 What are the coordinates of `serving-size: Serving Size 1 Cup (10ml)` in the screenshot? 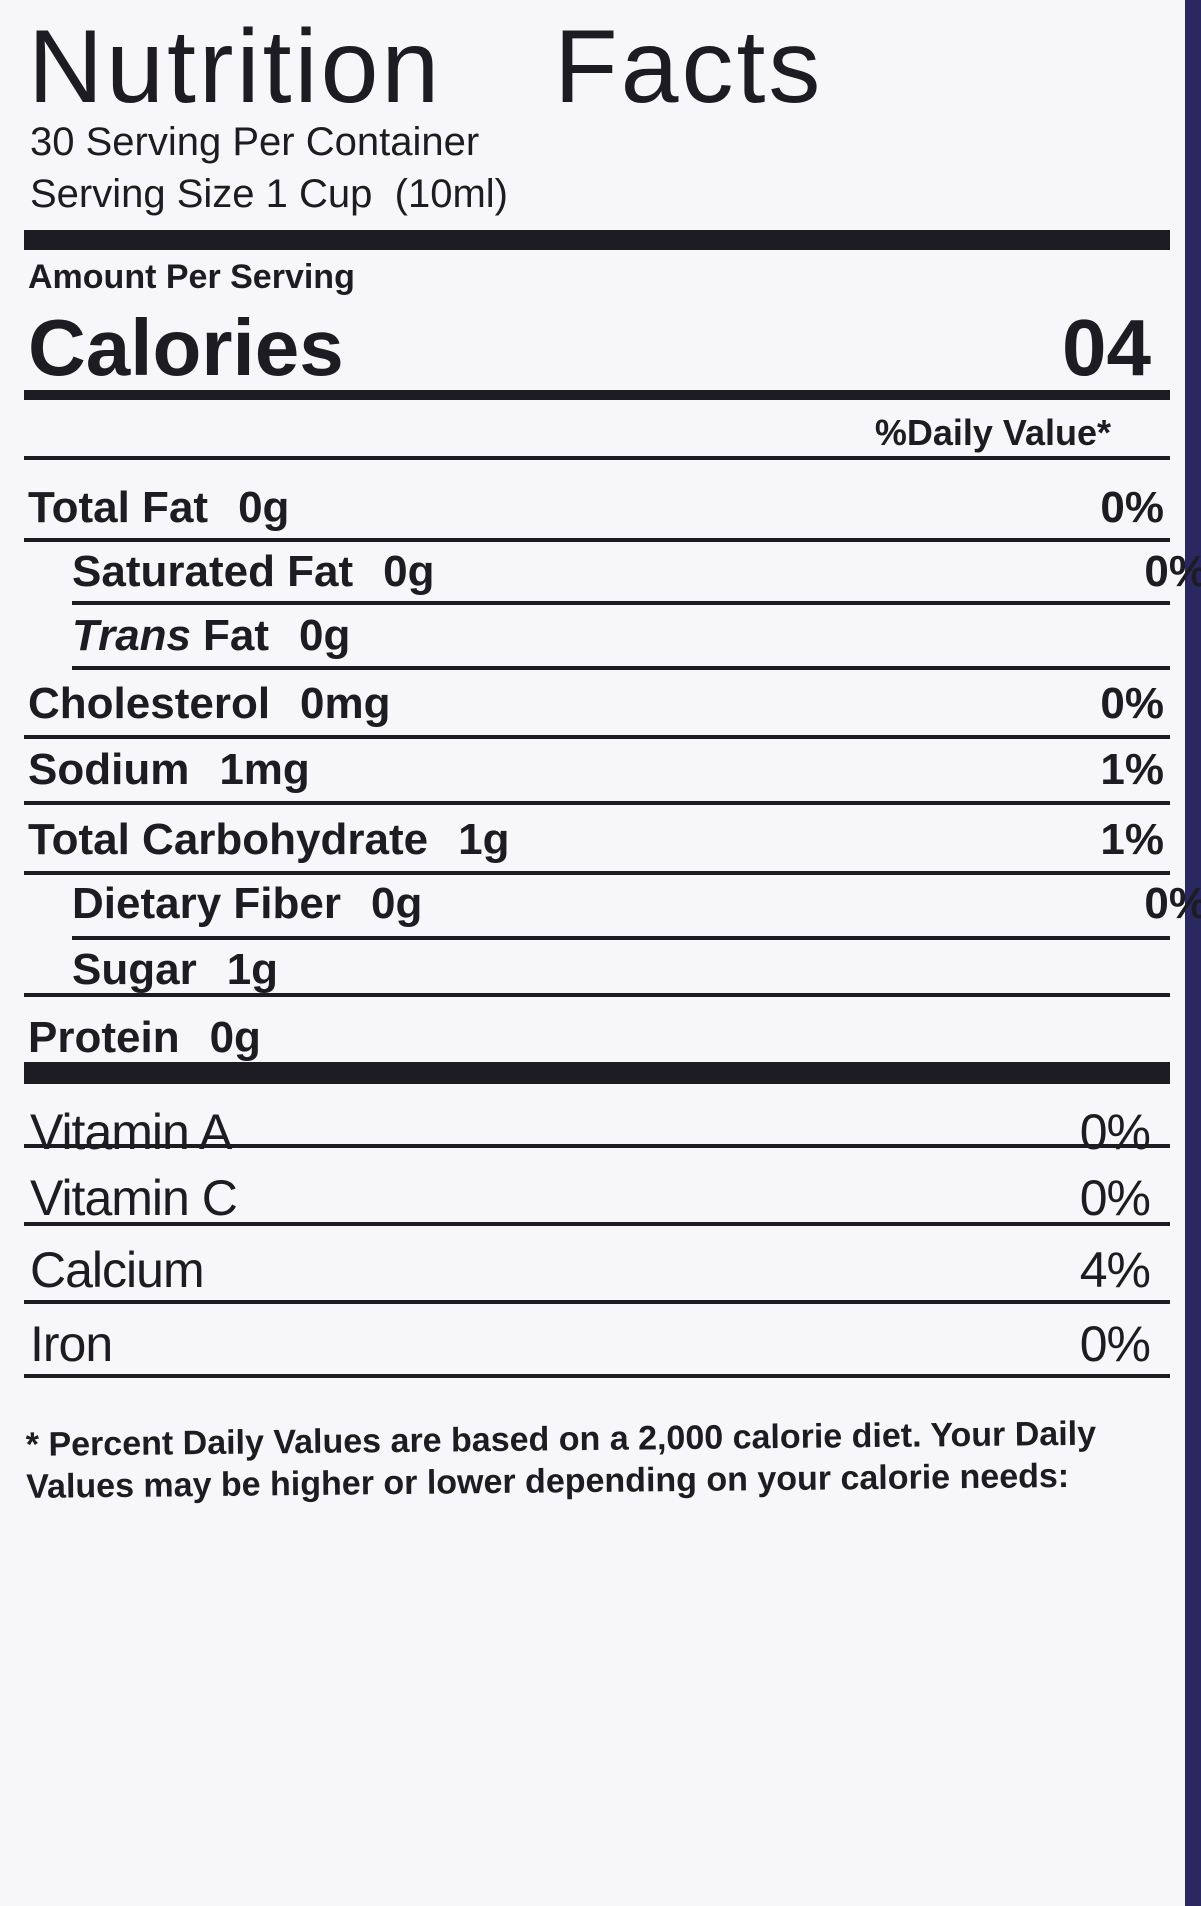 It's located at (269, 194).